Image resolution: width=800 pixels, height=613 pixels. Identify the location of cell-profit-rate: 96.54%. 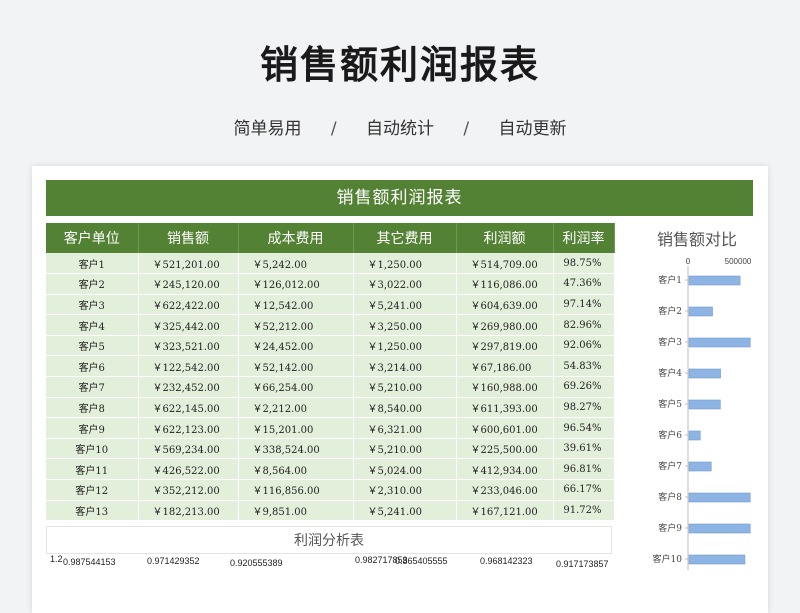
(584, 428).